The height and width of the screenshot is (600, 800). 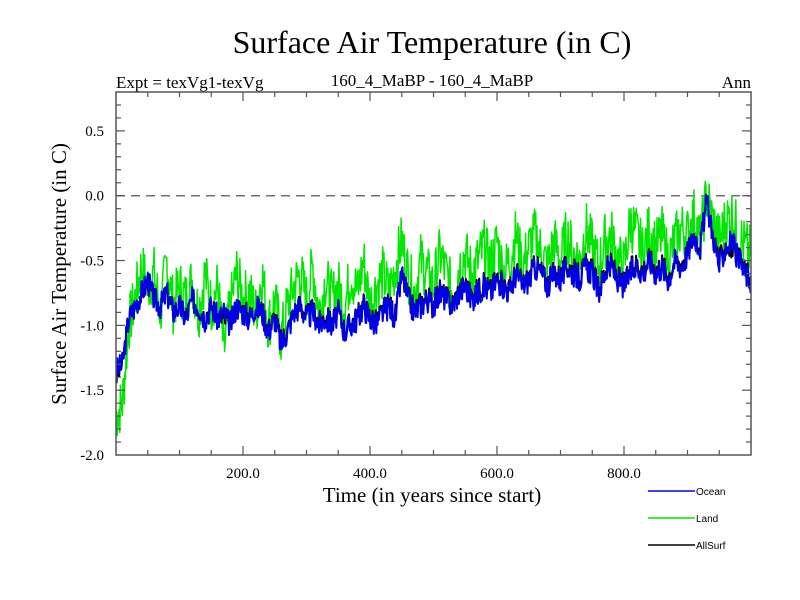 I want to click on x-tick-label: 600.0, so click(x=497, y=474).